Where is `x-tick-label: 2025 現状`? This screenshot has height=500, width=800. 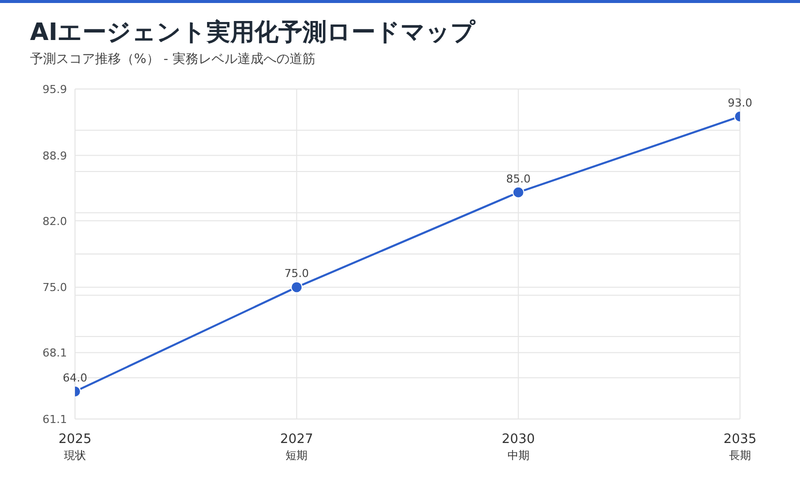 x-tick-label: 2025 現状 is located at coordinates (75, 447).